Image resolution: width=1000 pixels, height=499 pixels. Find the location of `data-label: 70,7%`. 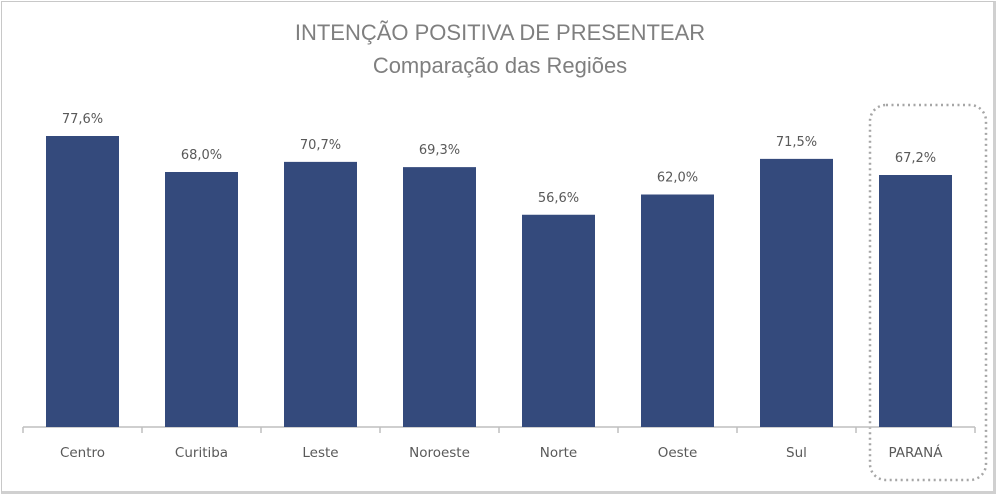

data-label: 70,7% is located at coordinates (320, 145).